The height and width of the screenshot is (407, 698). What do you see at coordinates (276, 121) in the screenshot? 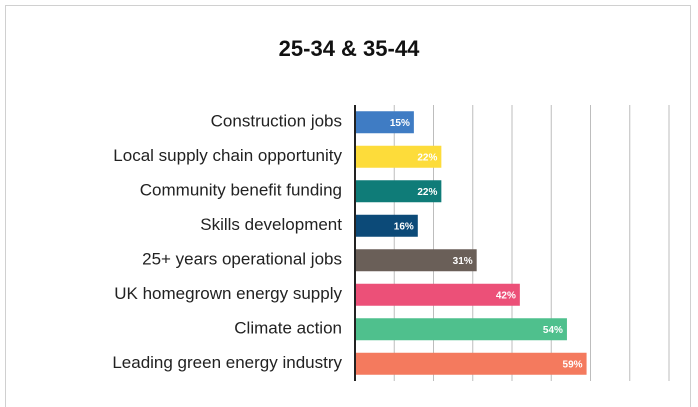
I see `category-label: Construction jobs` at bounding box center [276, 121].